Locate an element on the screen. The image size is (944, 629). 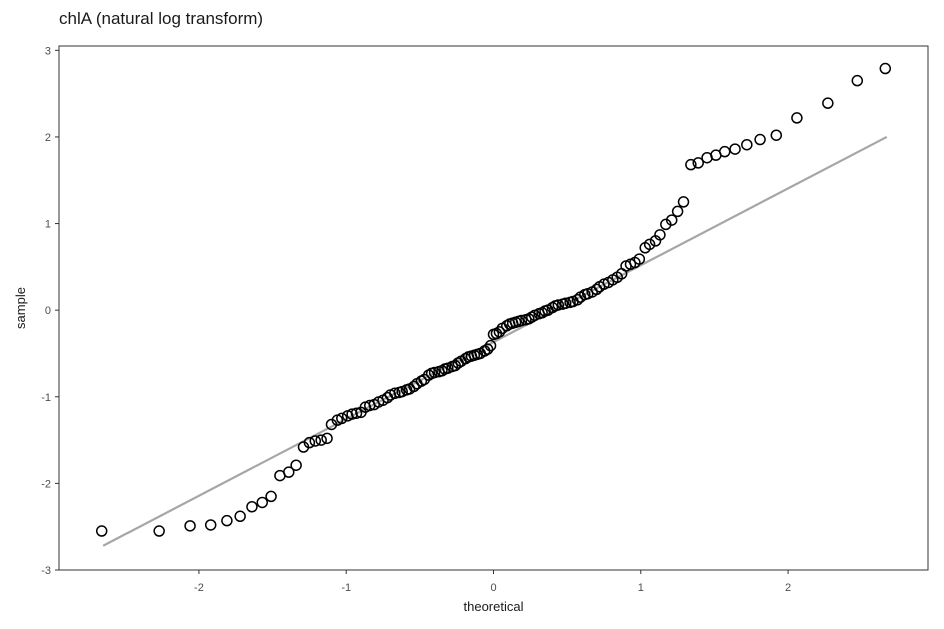
x-axis-label: theoretical is located at coordinates (494, 606).